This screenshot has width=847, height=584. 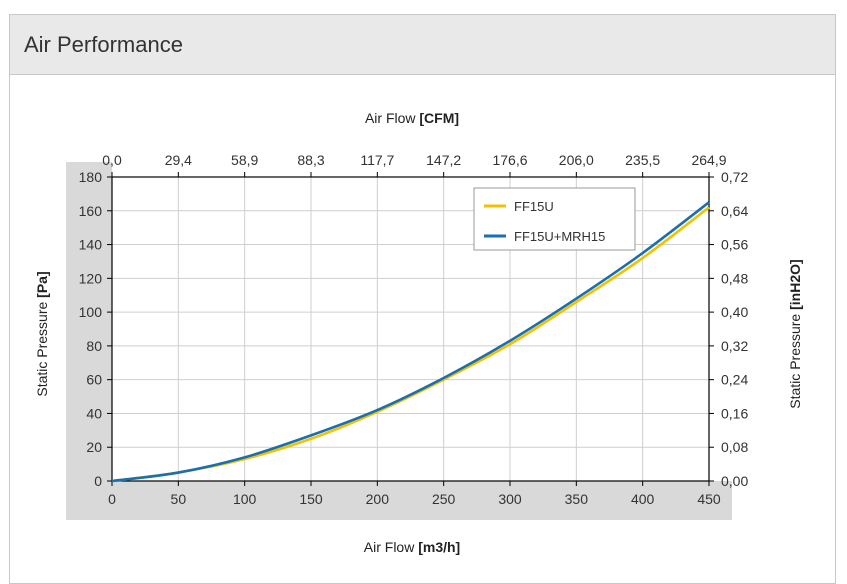 I want to click on panel-title: Air Performance, so click(x=103, y=44).